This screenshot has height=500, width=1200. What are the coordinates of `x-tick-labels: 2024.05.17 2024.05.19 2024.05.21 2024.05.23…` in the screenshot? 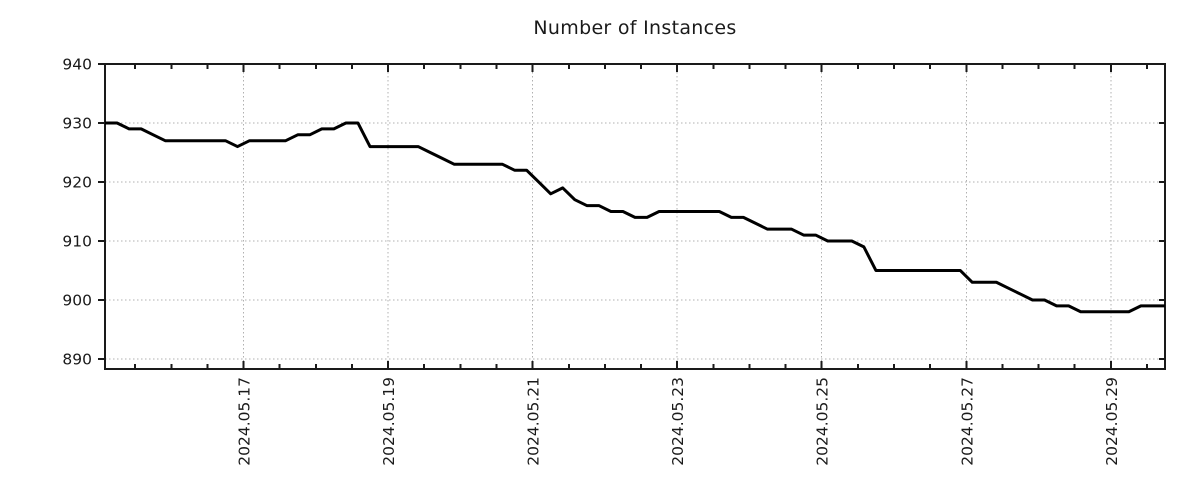 It's located at (678, 421).